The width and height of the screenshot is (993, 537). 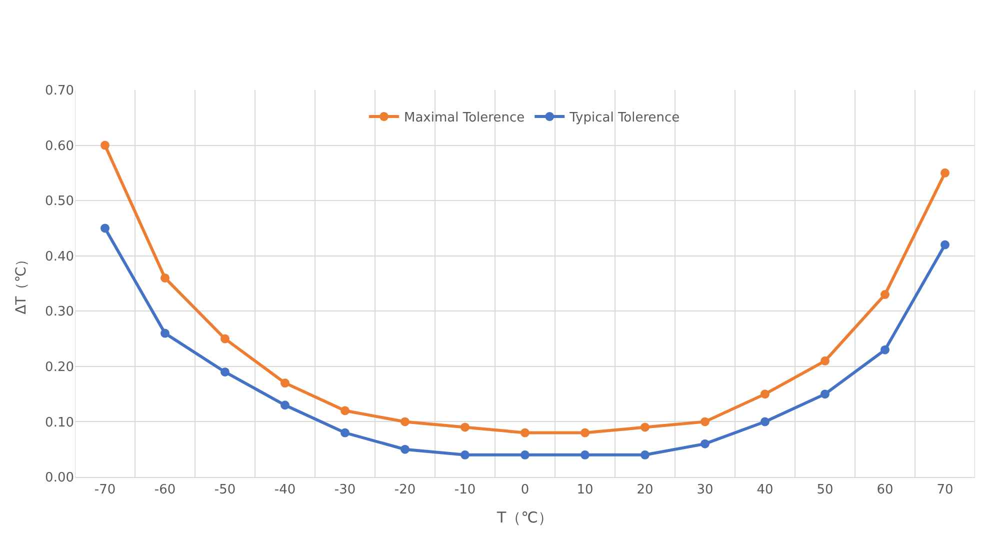 I want to click on y-axis-title: ΔT（℃）, so click(x=22, y=283).